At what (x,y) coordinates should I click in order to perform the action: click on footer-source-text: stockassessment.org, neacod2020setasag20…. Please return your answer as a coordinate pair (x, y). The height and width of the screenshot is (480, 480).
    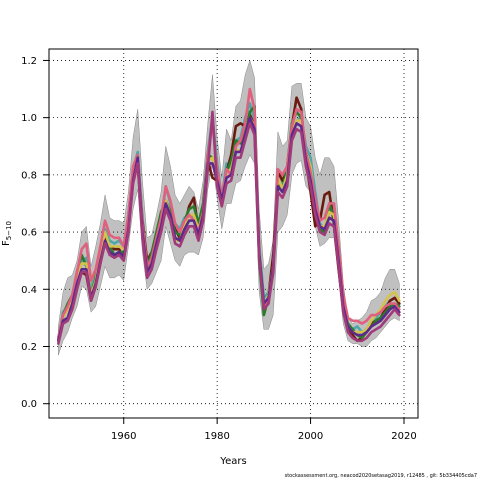
    Looking at the image, I should click on (380, 476).